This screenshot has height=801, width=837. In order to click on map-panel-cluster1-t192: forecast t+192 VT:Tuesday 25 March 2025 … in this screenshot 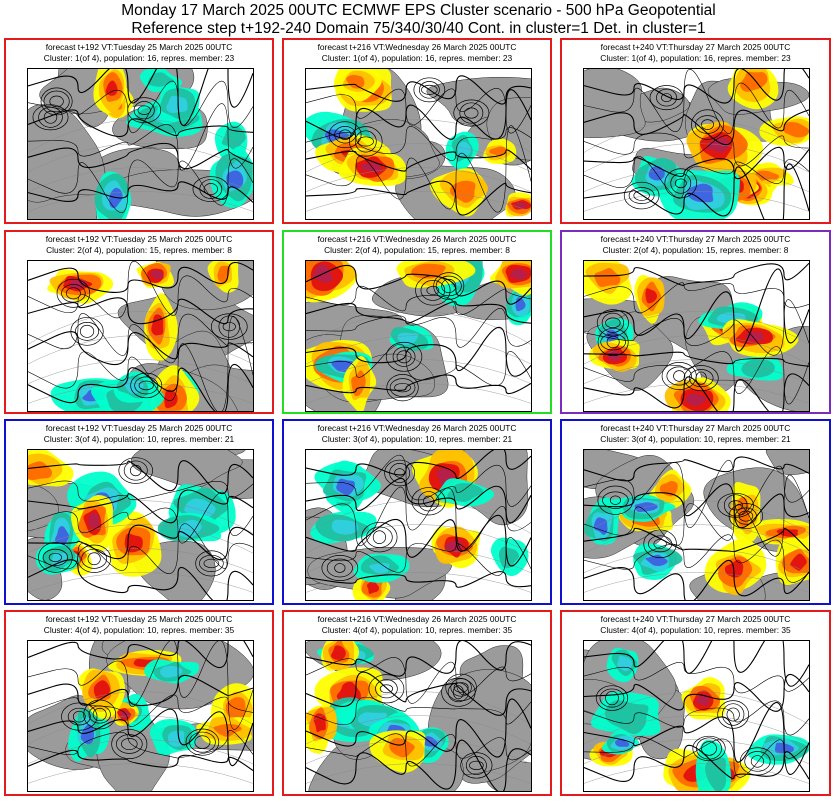, I will do `click(139, 131)`.